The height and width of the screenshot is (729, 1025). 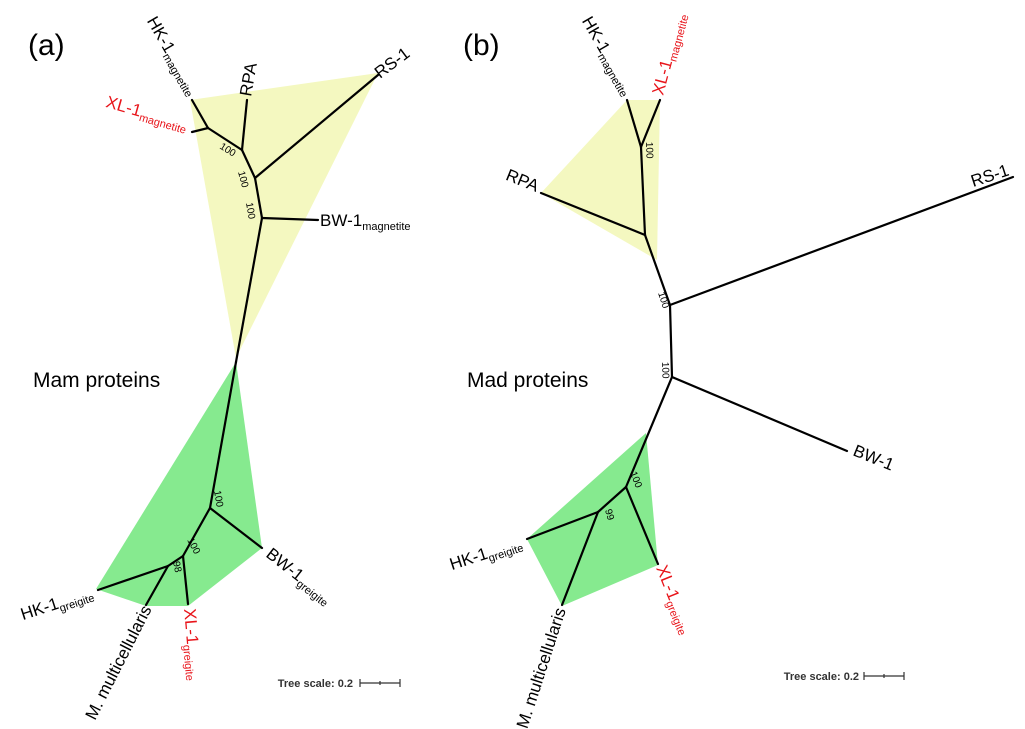 What do you see at coordinates (298, 577) in the screenshot?
I see `leaf-bw1-greigite: BW-1greigite` at bounding box center [298, 577].